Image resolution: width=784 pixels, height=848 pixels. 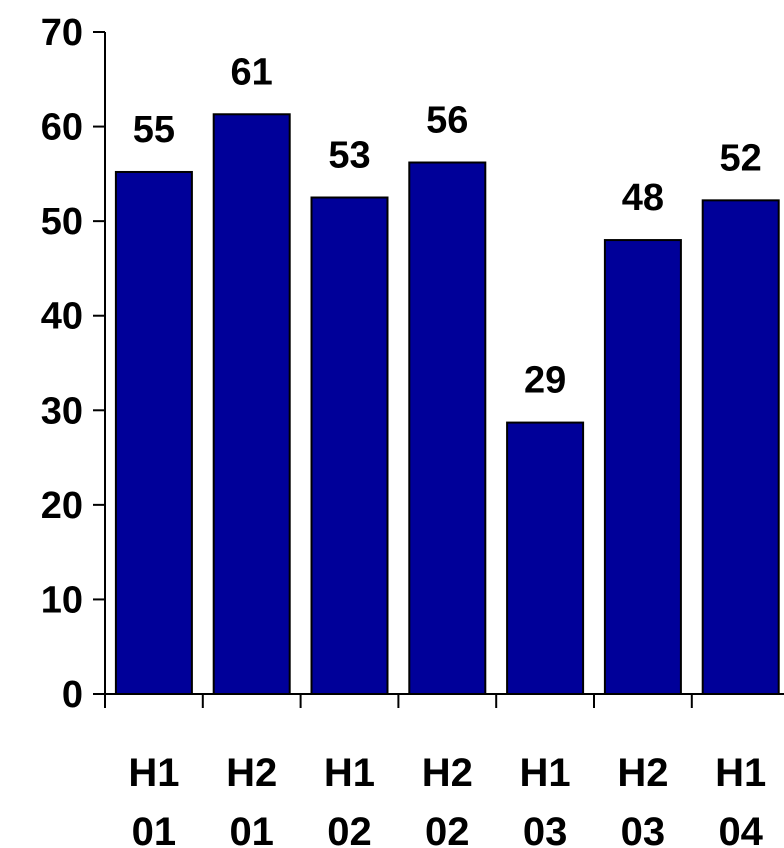 I want to click on bar-value-label: 53, so click(x=349, y=156).